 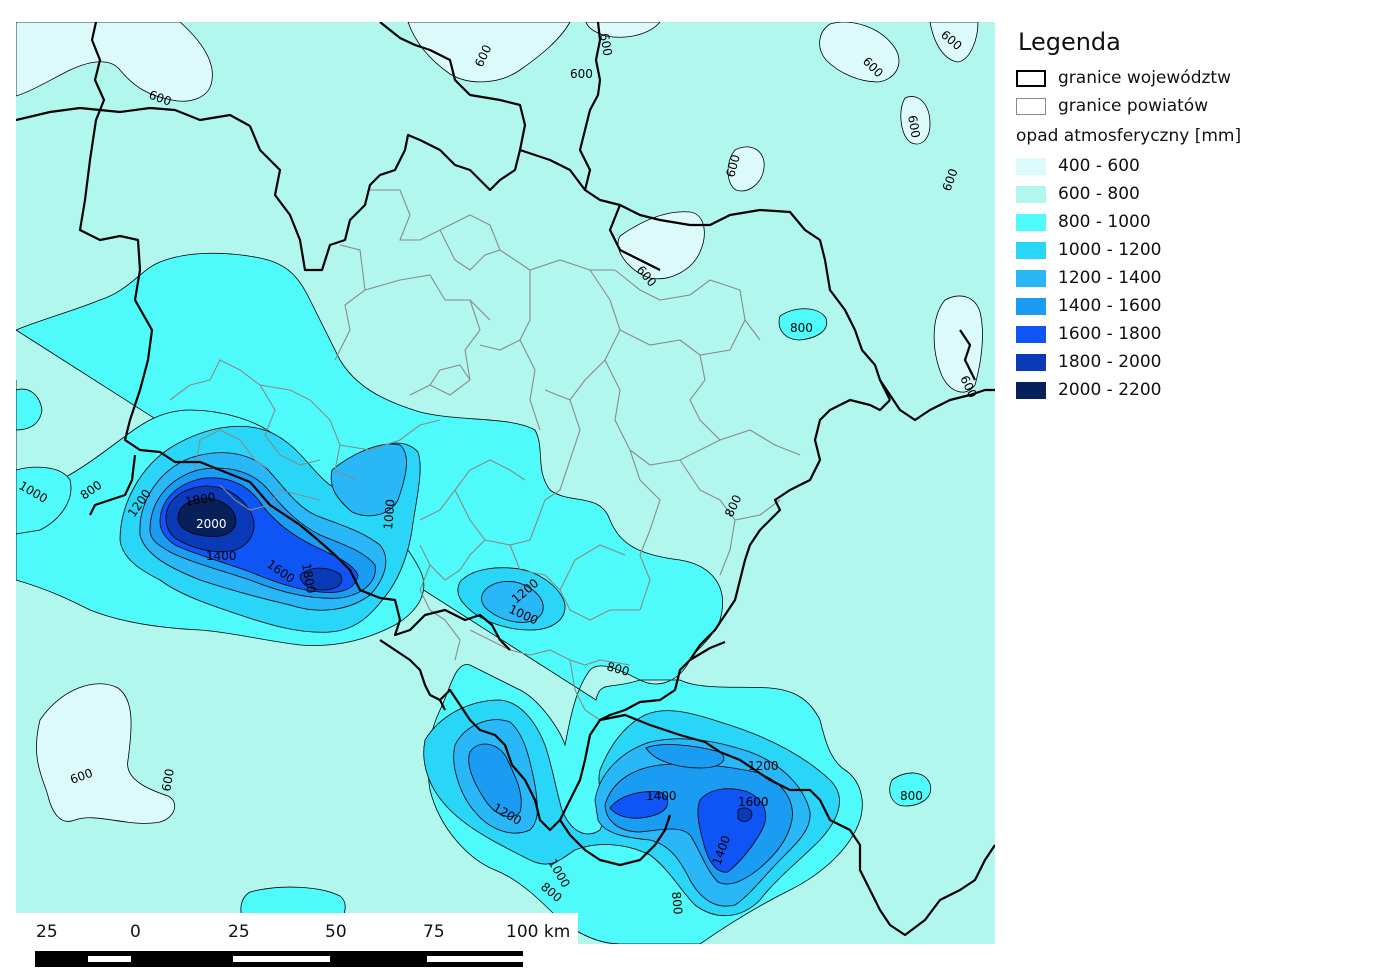 What do you see at coordinates (279, 959) in the screenshot?
I see `scale-bar-graphic` at bounding box center [279, 959].